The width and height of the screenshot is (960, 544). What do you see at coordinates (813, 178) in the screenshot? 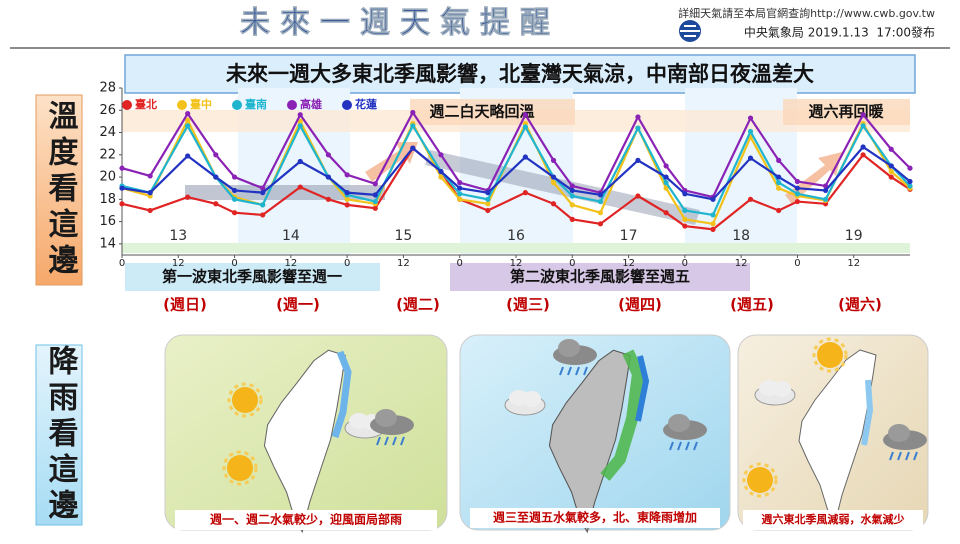
I see `trend-arrow` at bounding box center [813, 178].